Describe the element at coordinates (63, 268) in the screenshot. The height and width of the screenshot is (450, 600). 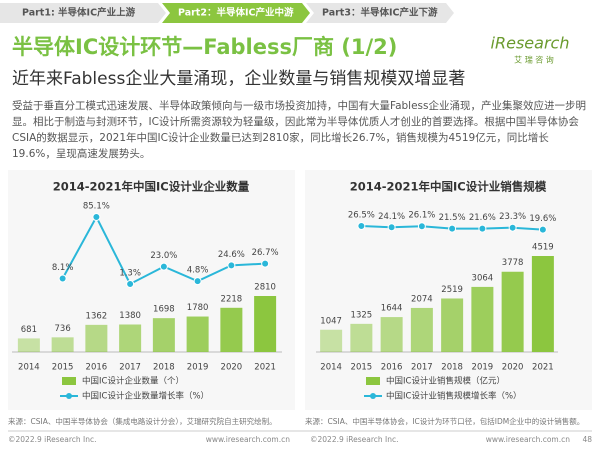
I see `growth-label: 8.1%` at that location.